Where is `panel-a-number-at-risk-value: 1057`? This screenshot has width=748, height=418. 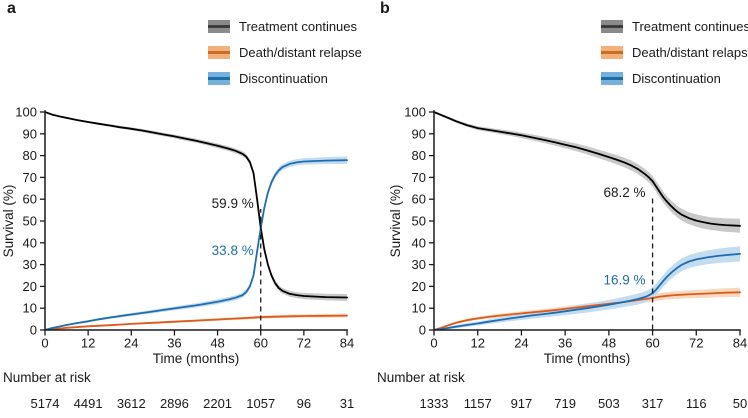
panel-a-number-at-risk-value: 1057 is located at coordinates (260, 403).